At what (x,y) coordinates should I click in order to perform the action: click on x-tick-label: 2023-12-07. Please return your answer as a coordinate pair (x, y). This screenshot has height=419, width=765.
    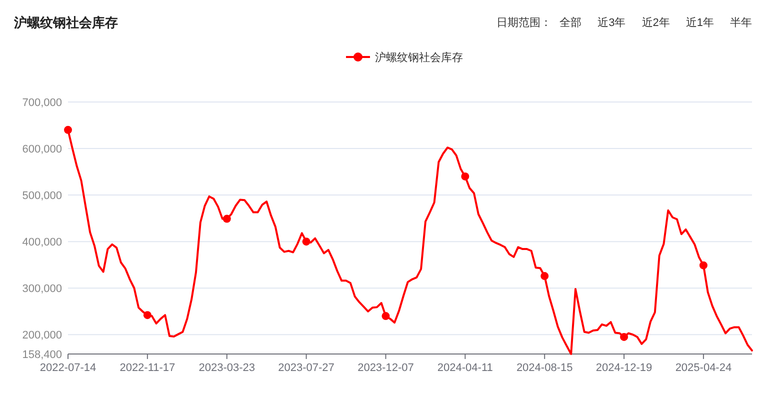
    Looking at the image, I should click on (386, 368).